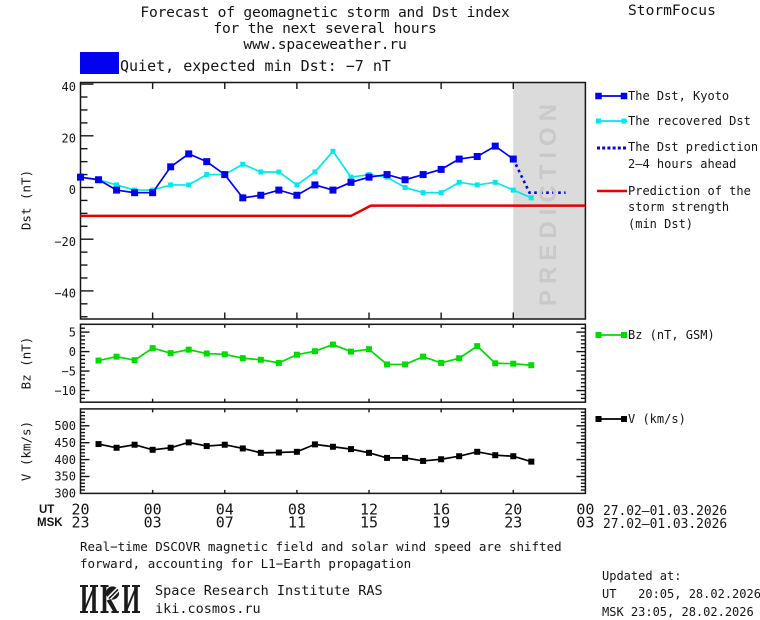 The height and width of the screenshot is (620, 760). Describe the element at coordinates (678, 612) in the screenshot. I see `updated-at-msk: MSK 23:05, 28.02.2026` at that location.